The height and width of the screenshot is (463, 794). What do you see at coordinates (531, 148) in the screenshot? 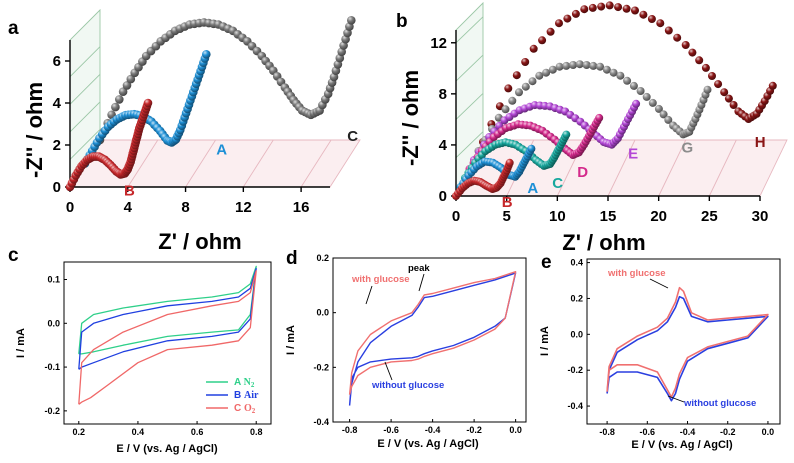
I see `b-point-A` at bounding box center [531, 148].